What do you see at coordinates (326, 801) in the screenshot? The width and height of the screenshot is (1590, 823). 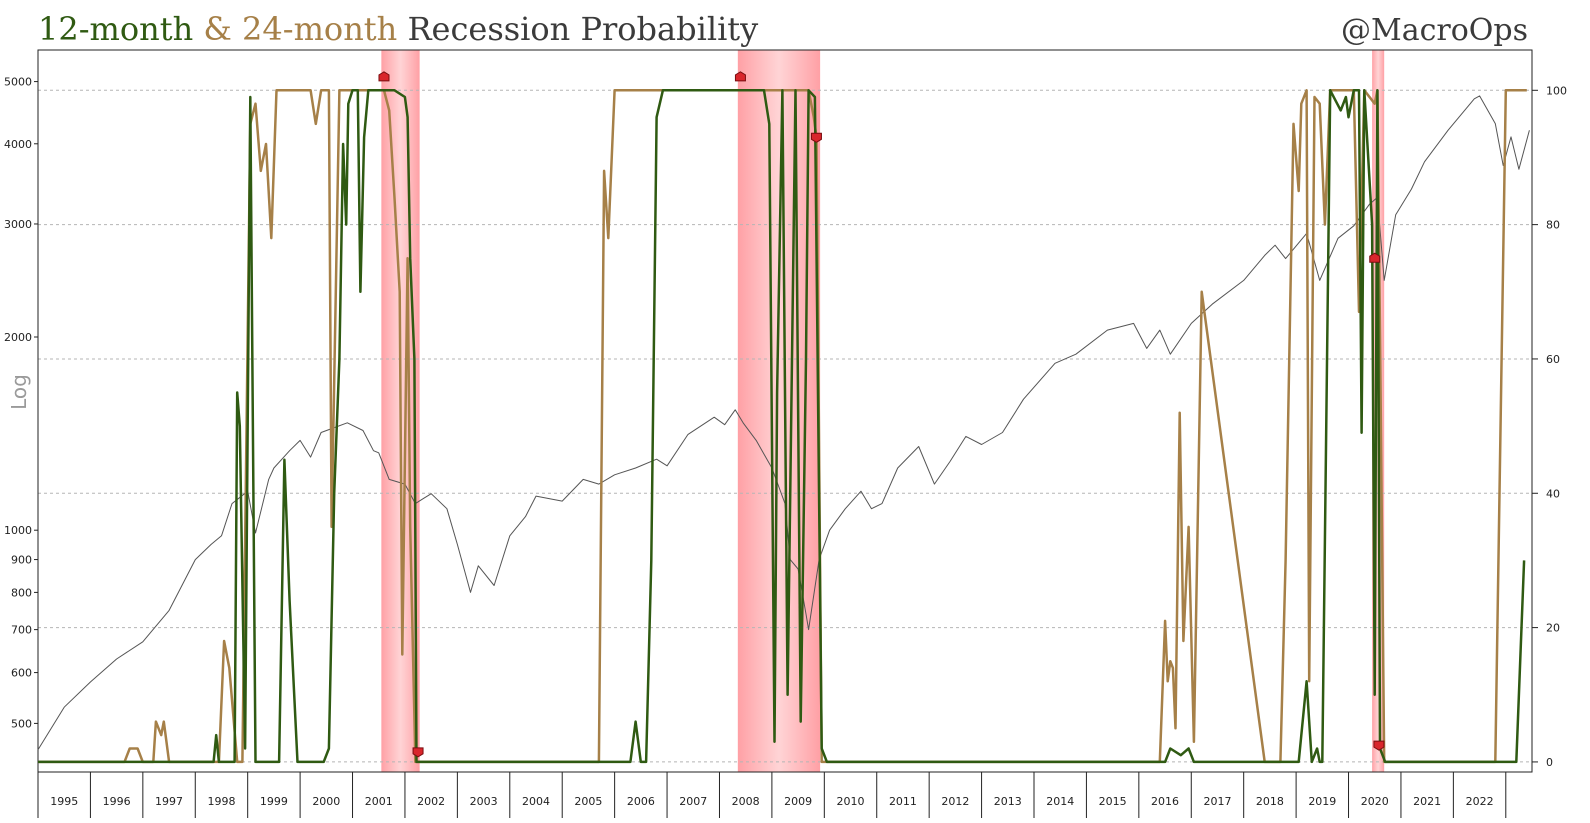 I see `x-tick-label-2000: 2000` at bounding box center [326, 801].